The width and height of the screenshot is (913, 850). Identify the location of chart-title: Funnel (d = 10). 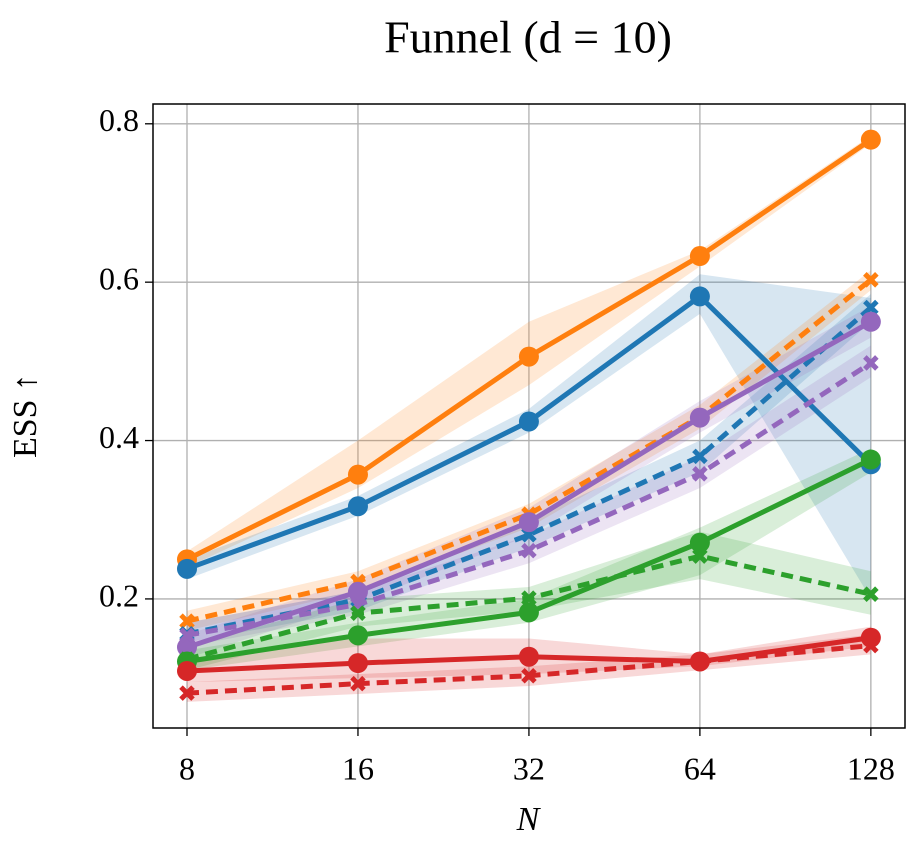
(528, 37).